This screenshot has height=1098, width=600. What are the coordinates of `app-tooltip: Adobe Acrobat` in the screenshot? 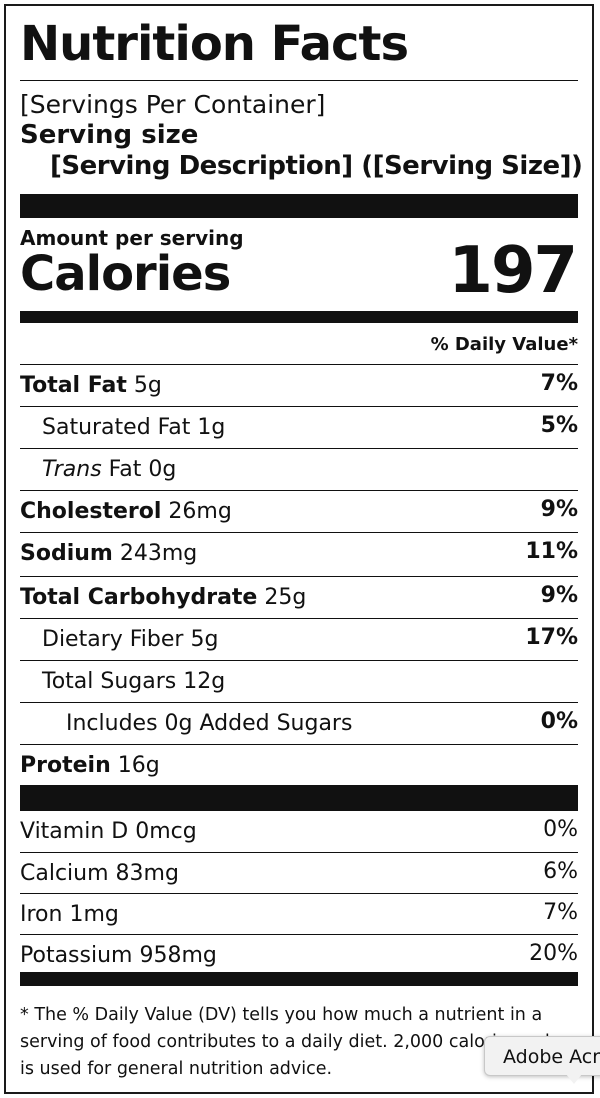 It's located at (542, 1056).